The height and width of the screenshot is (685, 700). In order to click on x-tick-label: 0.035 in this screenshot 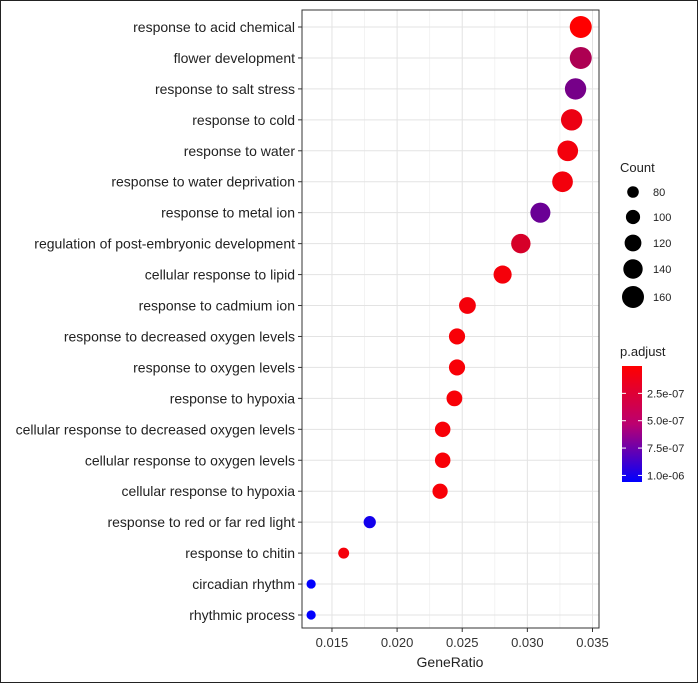, I will do `click(592, 642)`.